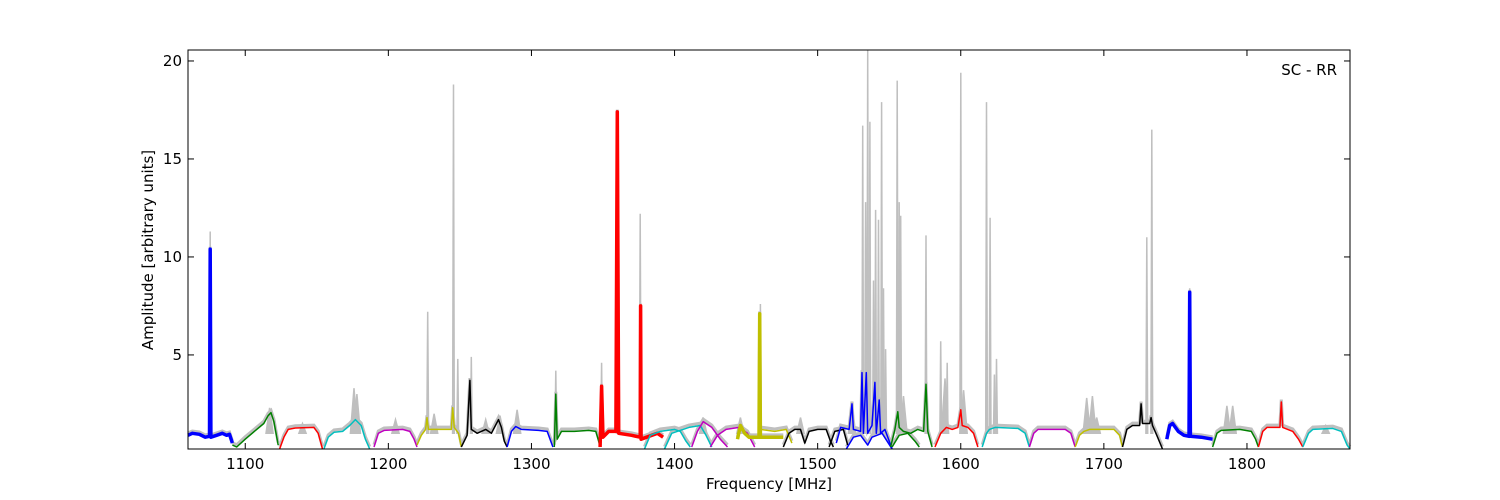 This screenshot has height=500, width=1500. Describe the element at coordinates (1309, 70) in the screenshot. I see `annotation-label: SC - RR` at that location.